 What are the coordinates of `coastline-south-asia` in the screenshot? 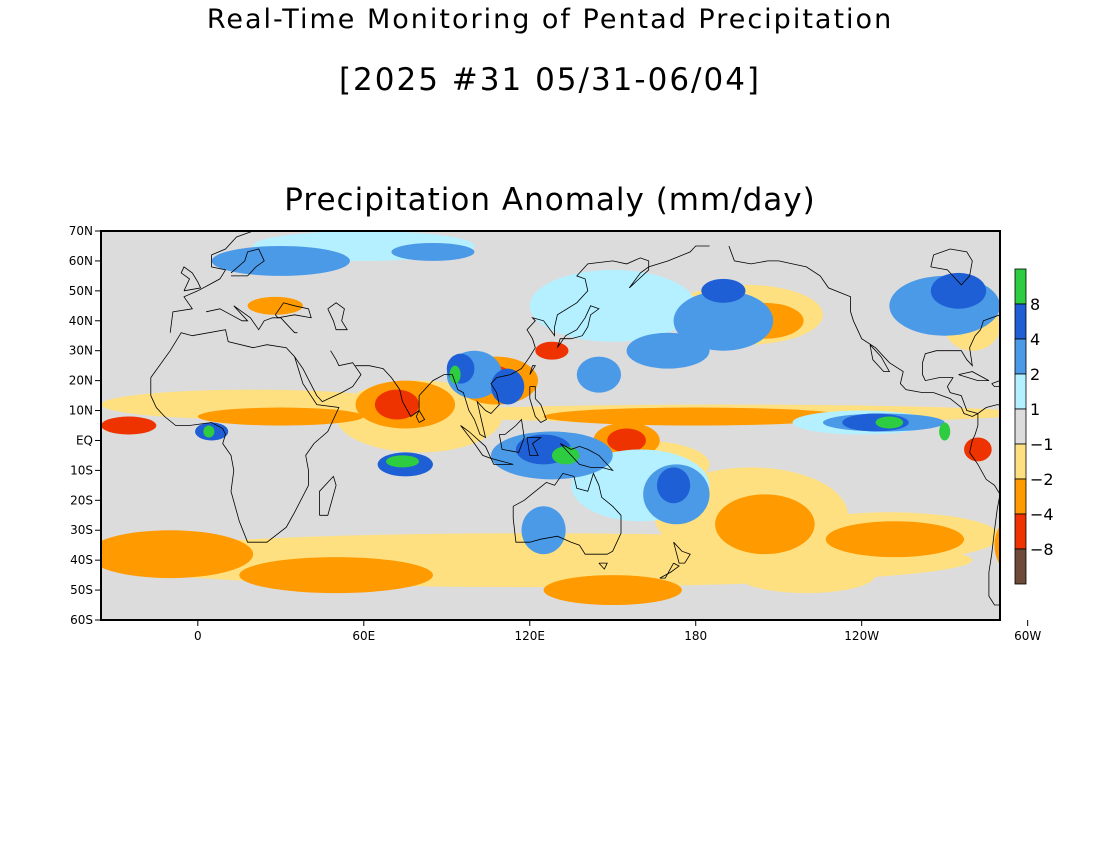 It's located at (532, 342).